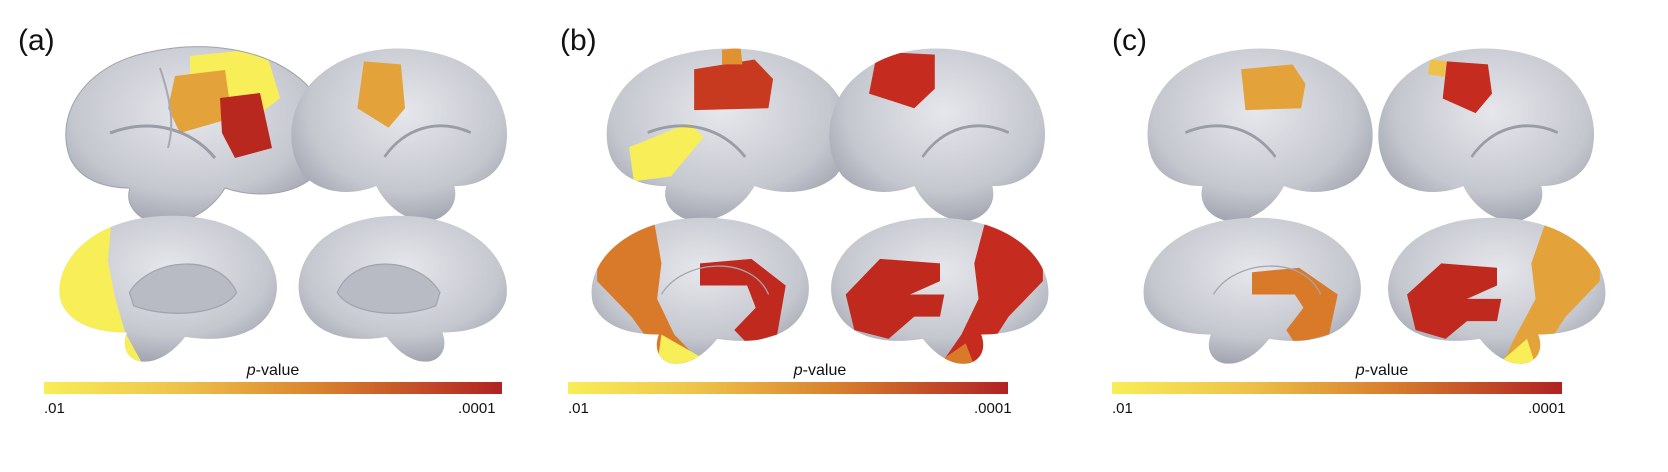  What do you see at coordinates (405, 135) in the screenshot?
I see `brain-lateral-right-a` at bounding box center [405, 135].